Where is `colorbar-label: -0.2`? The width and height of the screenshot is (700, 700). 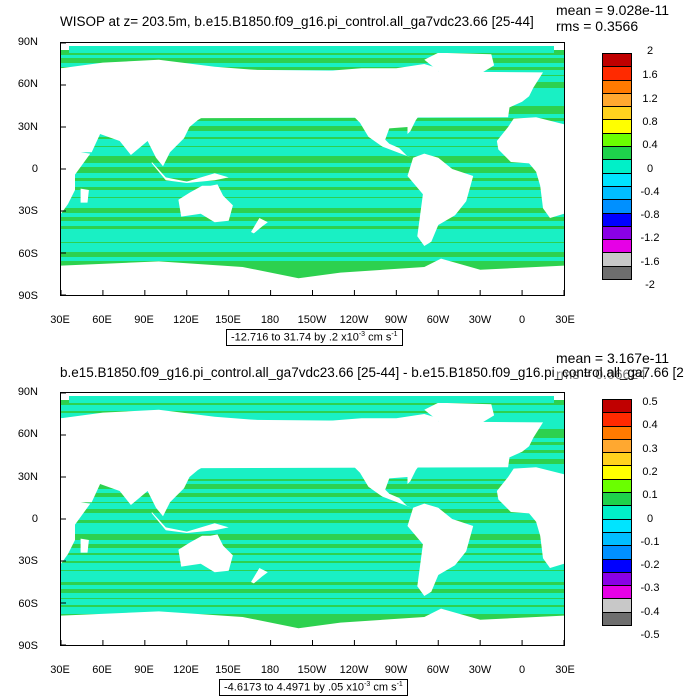 colorbar-label: -0.2 is located at coordinates (650, 565).